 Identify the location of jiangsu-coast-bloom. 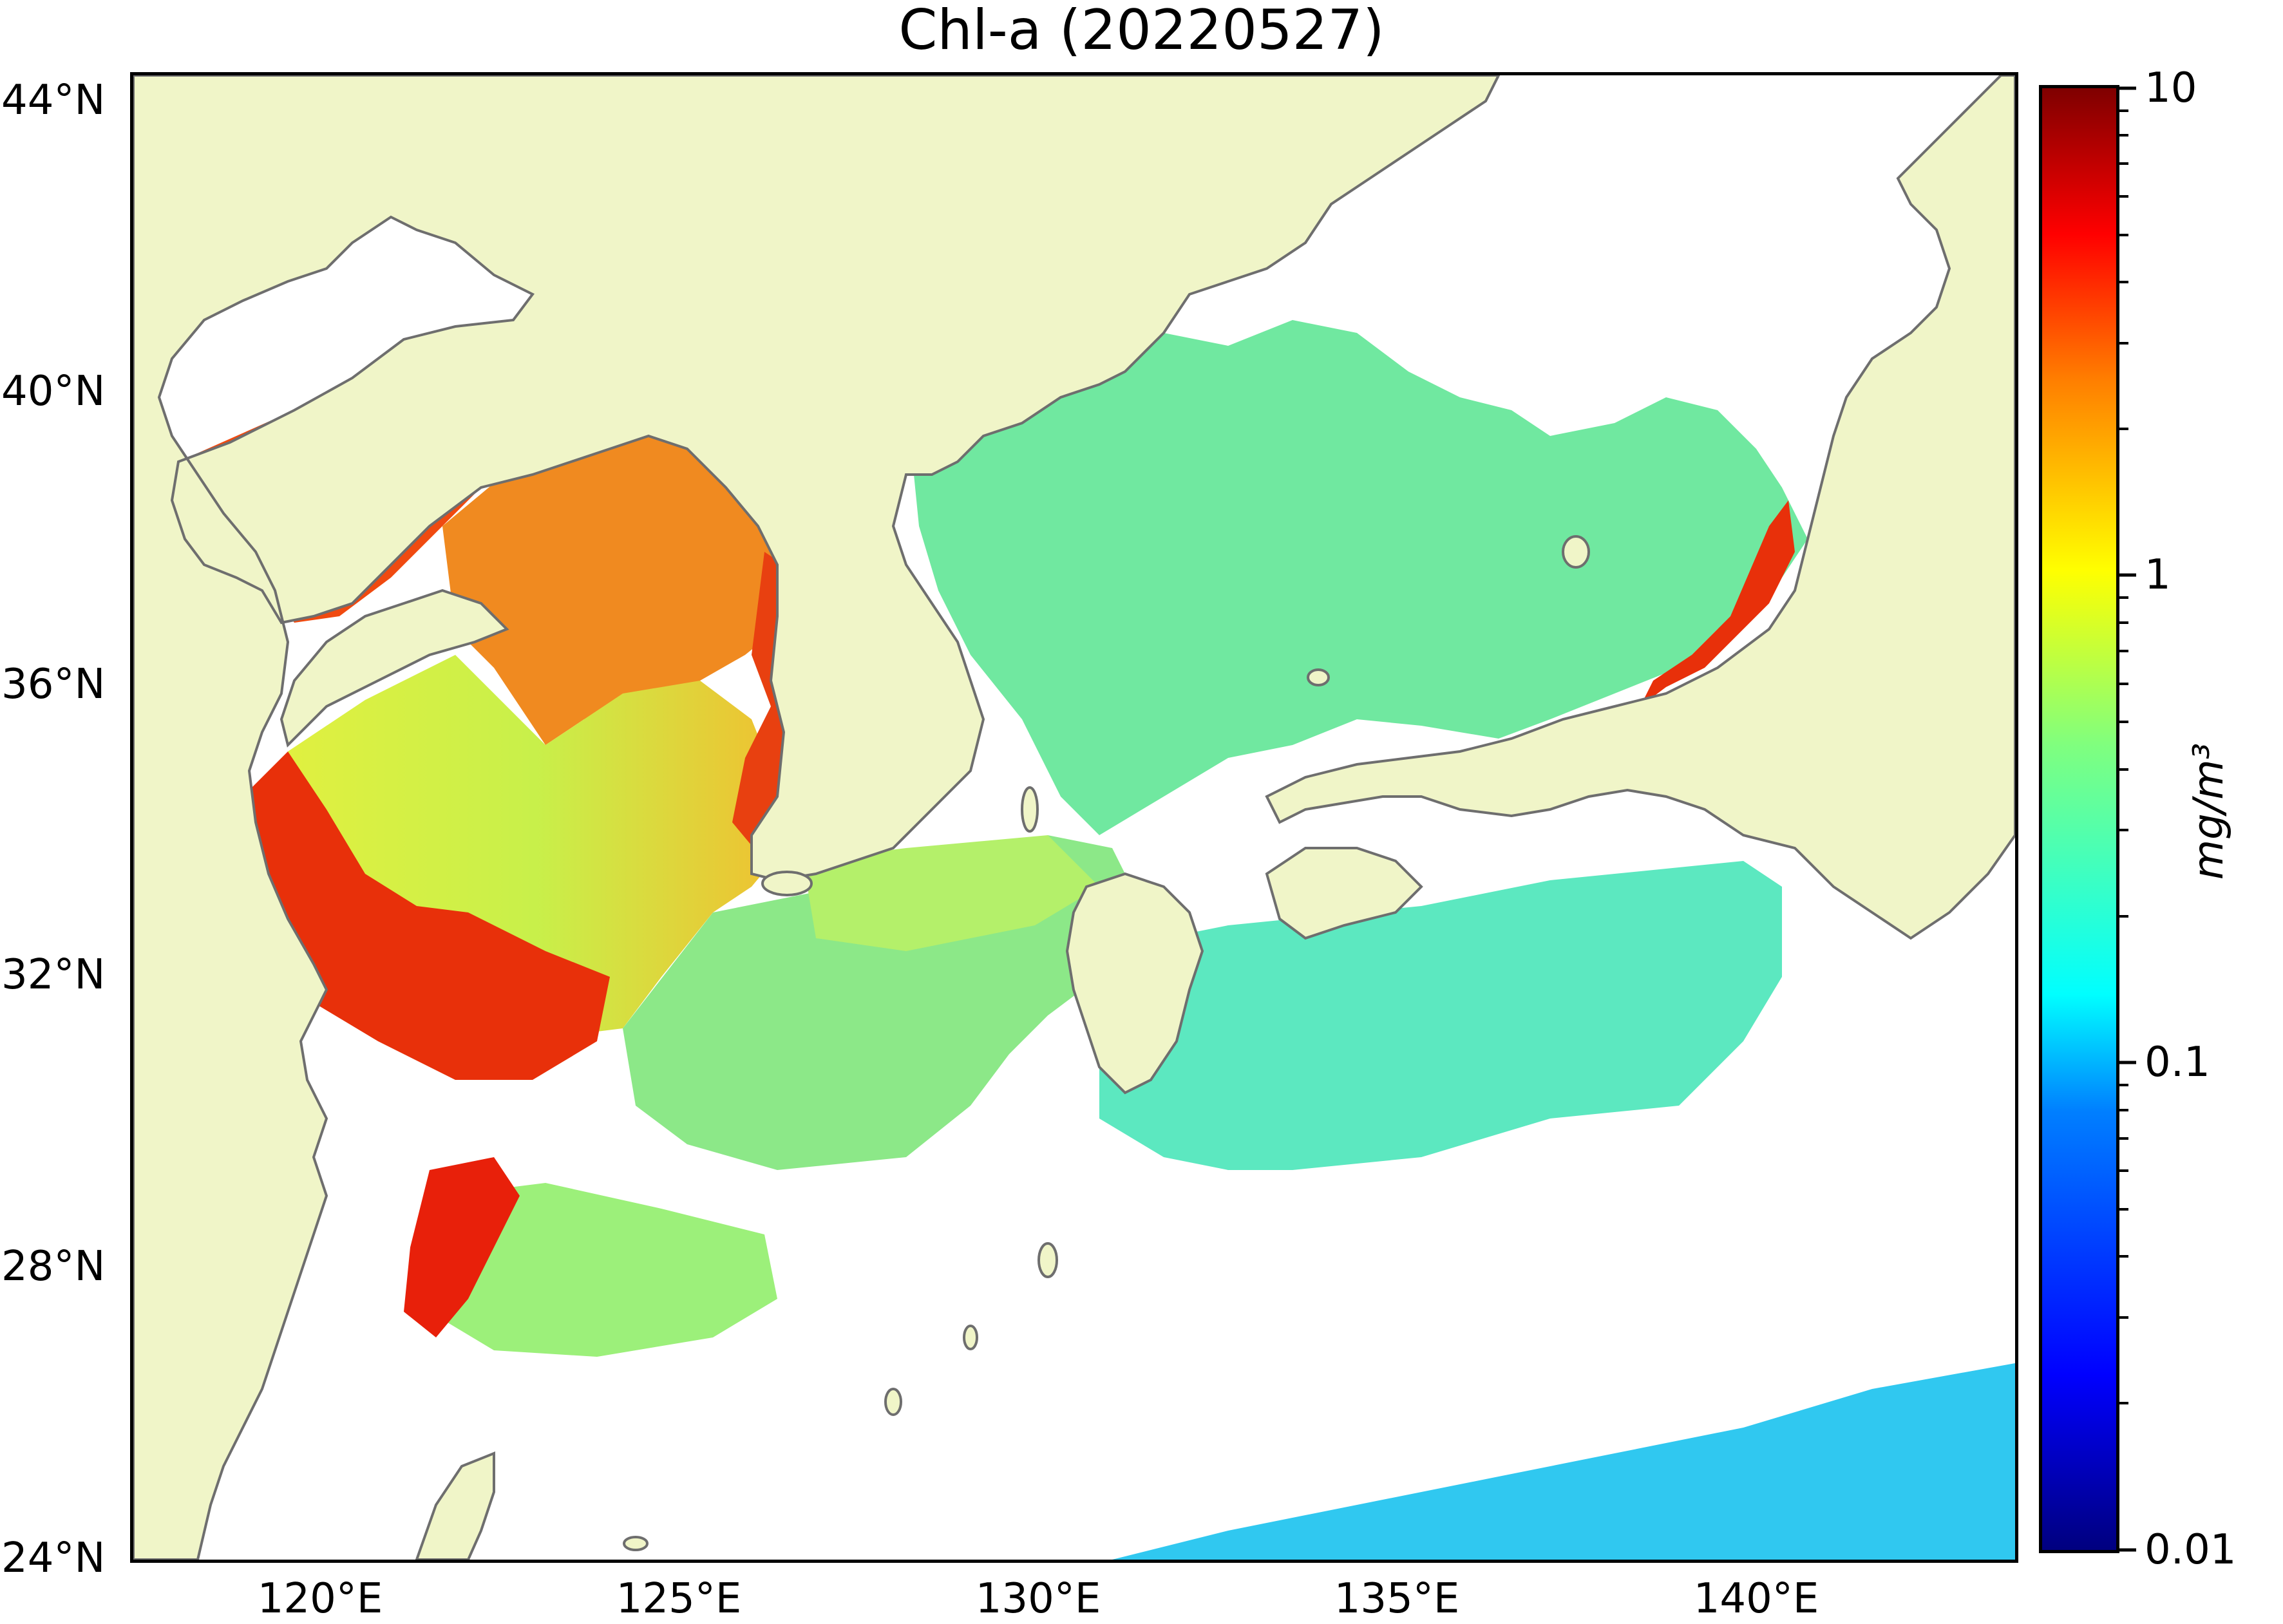
(426, 916).